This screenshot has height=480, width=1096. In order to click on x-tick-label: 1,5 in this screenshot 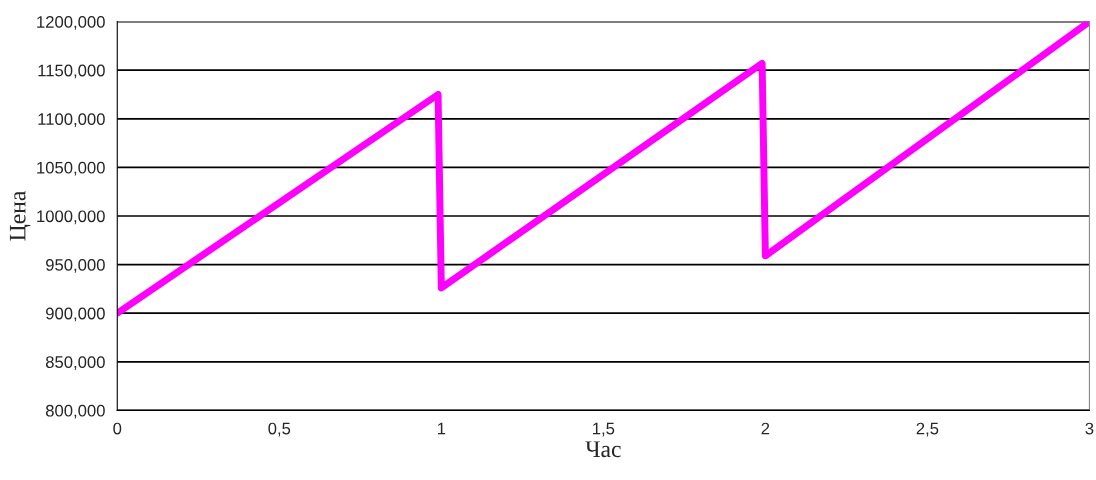, I will do `click(604, 429)`.